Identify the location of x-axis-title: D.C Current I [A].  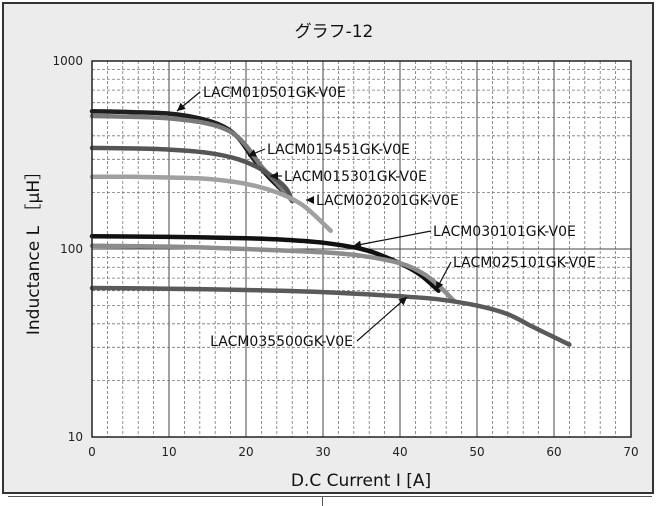
(361, 481).